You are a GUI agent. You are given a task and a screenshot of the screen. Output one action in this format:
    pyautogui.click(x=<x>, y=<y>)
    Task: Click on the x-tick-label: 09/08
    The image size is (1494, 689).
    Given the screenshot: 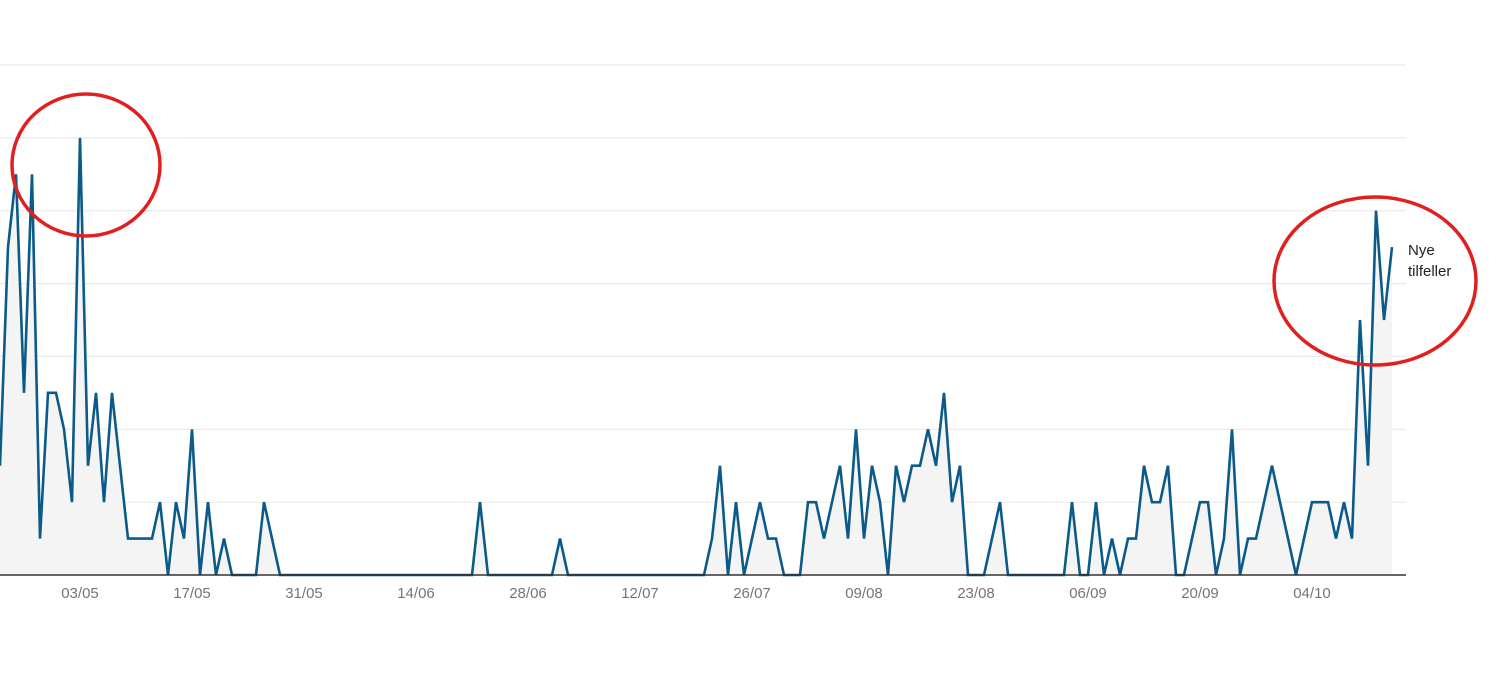 What is the action you would take?
    pyautogui.click(x=864, y=593)
    